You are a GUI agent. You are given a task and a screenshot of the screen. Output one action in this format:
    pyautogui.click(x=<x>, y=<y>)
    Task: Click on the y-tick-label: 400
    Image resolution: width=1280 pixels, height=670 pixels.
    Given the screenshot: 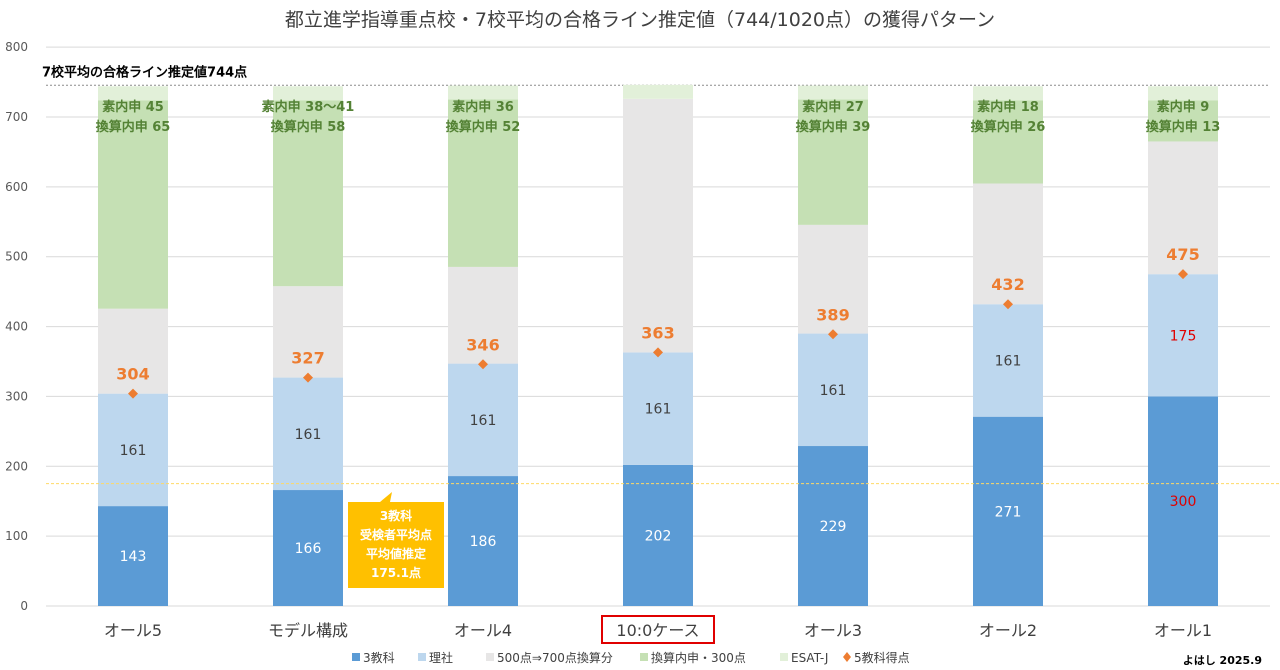 What is the action you would take?
    pyautogui.click(x=16, y=327)
    